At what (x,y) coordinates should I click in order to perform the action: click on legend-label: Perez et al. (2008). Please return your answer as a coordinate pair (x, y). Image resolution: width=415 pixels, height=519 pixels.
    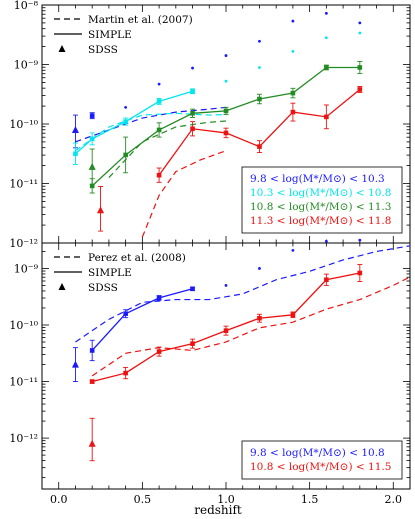
    Looking at the image, I should click on (137, 258).